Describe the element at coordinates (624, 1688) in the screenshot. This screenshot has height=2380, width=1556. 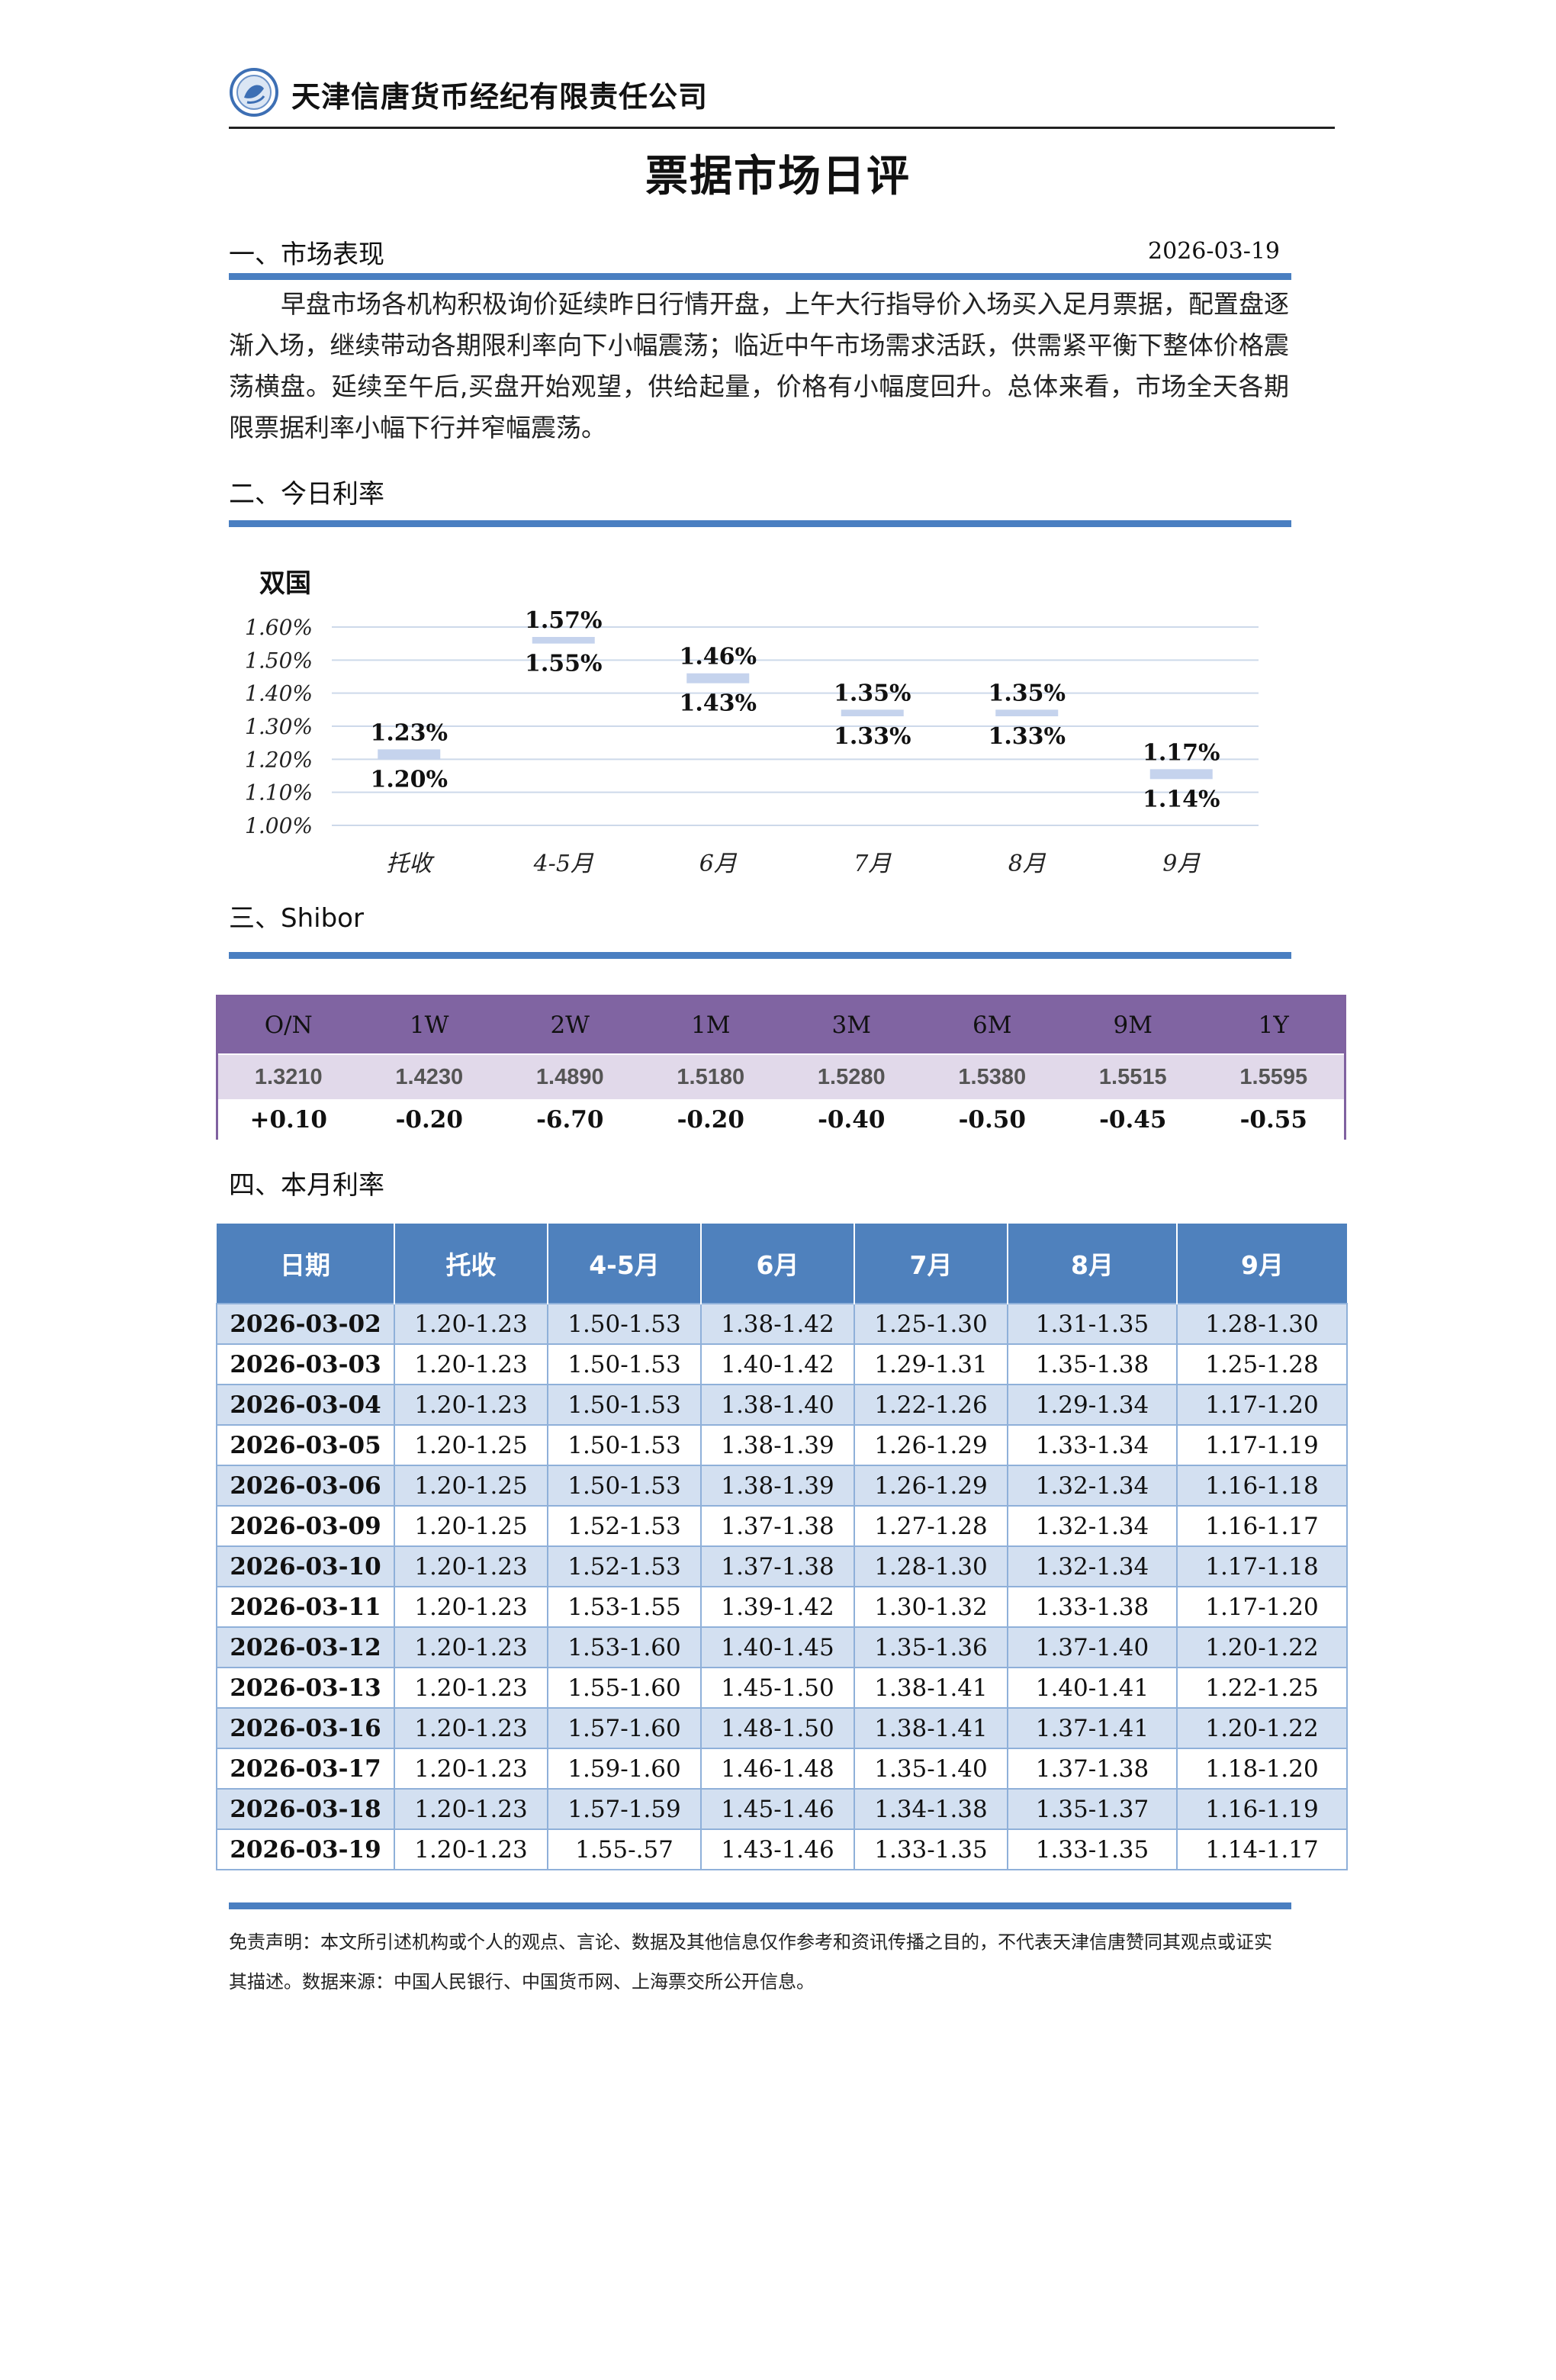
I see `rate-range-cell: 1.55-1.60` at that location.